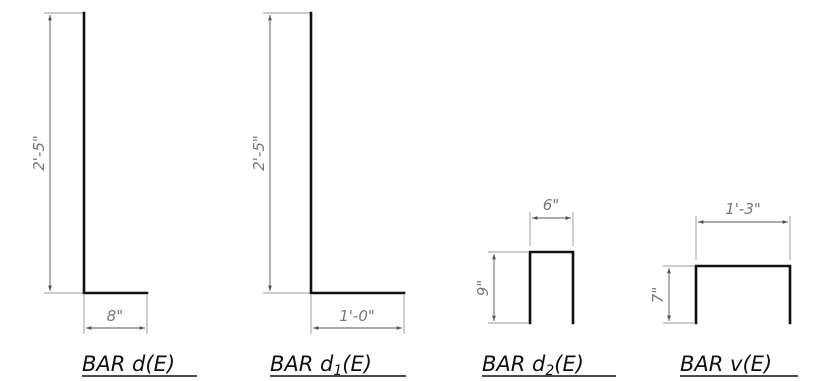 This screenshot has height=381, width=826. Describe the element at coordinates (357, 316) in the screenshot. I see `width-dimension-label: 1'-0"` at that location.